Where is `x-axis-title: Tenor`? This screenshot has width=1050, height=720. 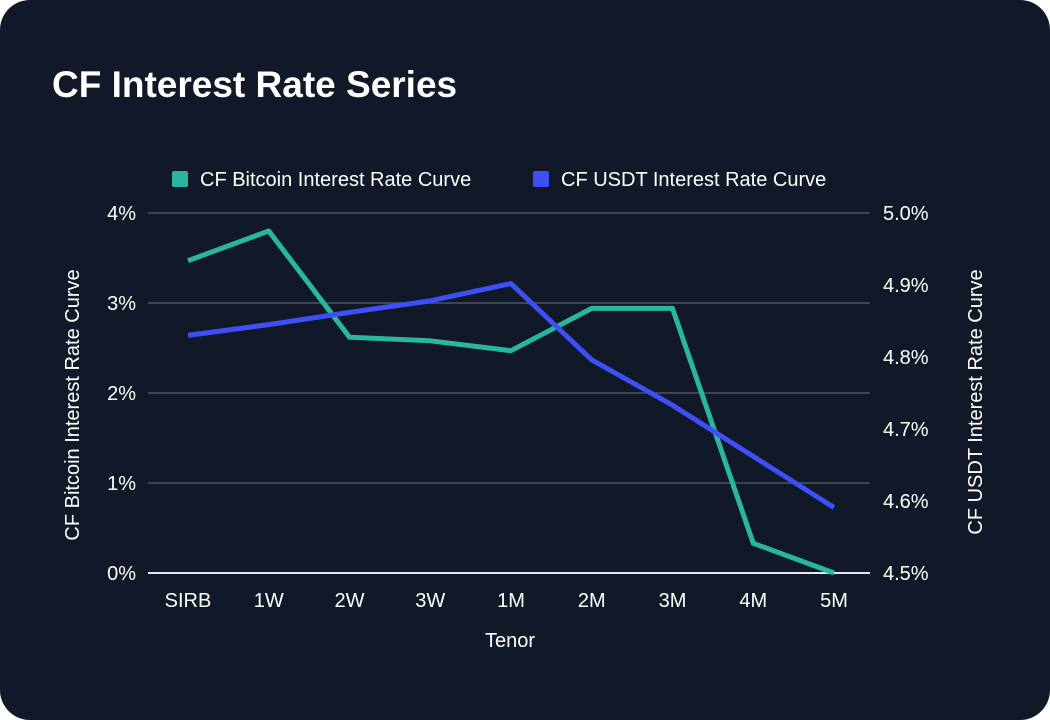
x-axis-title: Tenor is located at coordinates (510, 641).